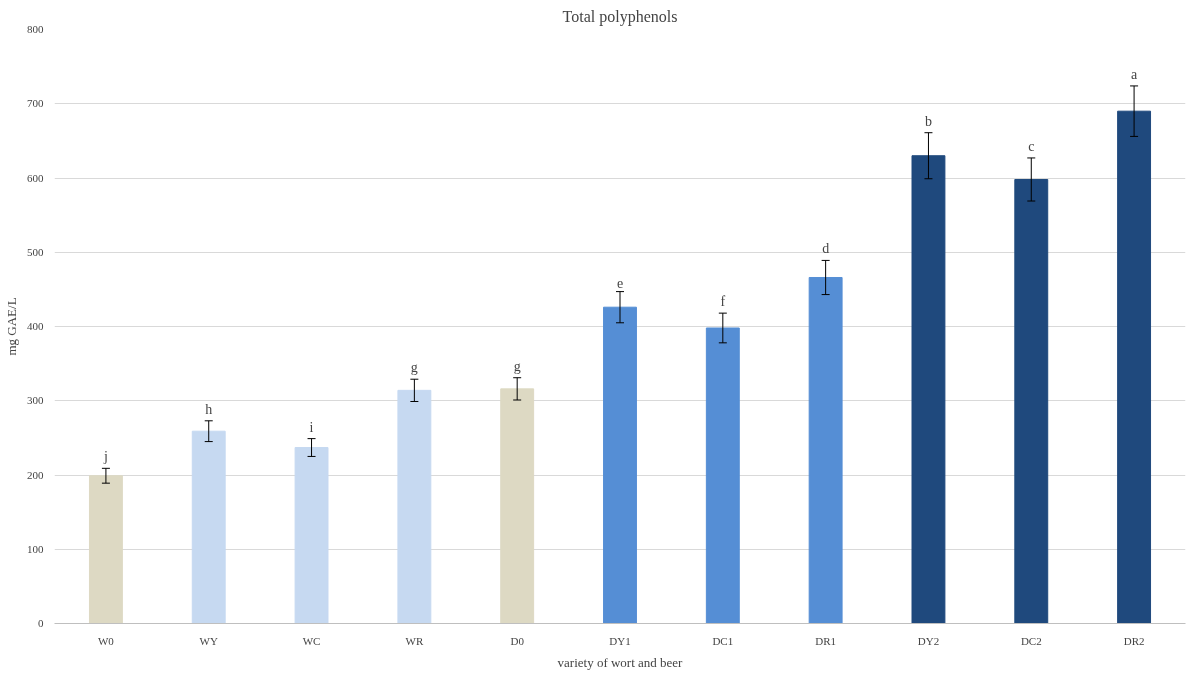 This screenshot has width=1202, height=682. Describe the element at coordinates (35, 326) in the screenshot. I see `y-tick-label: 400` at that location.